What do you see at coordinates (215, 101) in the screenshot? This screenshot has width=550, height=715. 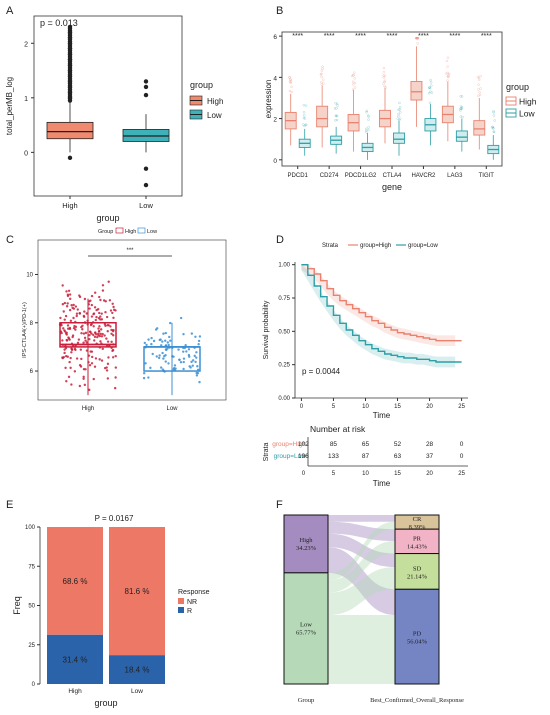 I see `legend-label-a: High` at bounding box center [215, 101].